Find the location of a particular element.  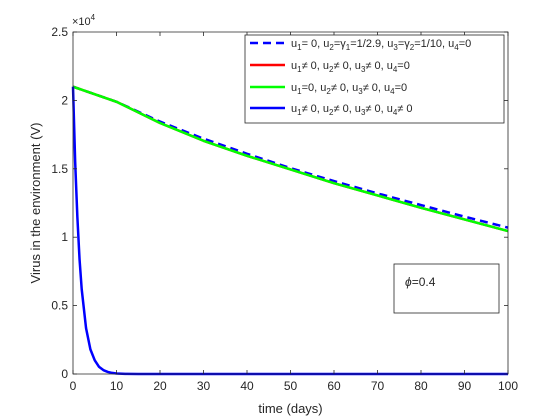

legend-label-part: =0, u is located at coordinates (314, 88).